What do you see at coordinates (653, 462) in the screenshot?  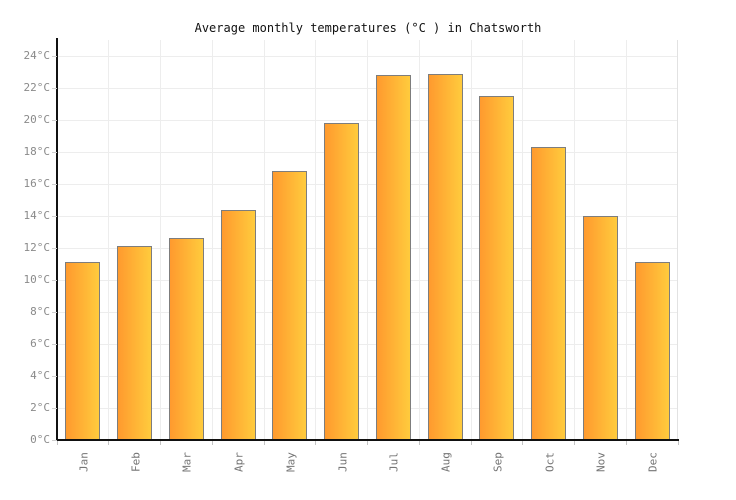 I see `x-axis-label: Dec` at bounding box center [653, 462].